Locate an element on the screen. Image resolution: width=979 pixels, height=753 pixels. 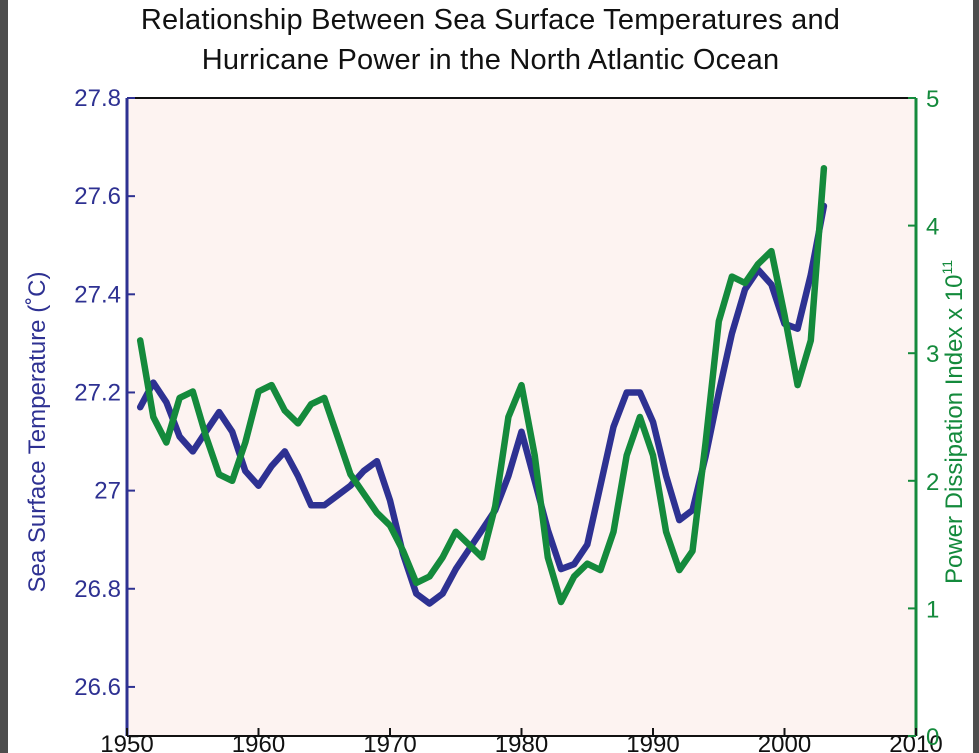
x-tick-label: 1990 is located at coordinates (652, 742).